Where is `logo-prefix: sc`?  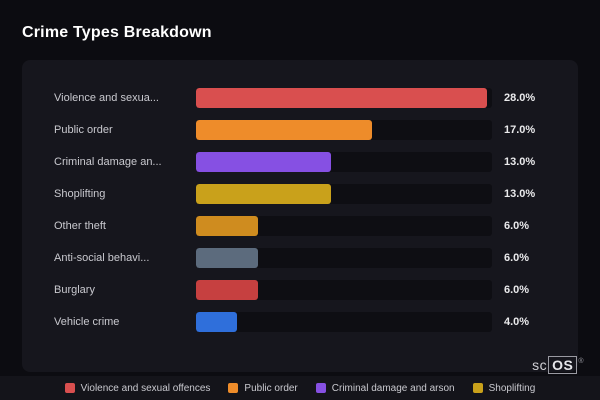
logo-prefix: sc is located at coordinates (540, 365).